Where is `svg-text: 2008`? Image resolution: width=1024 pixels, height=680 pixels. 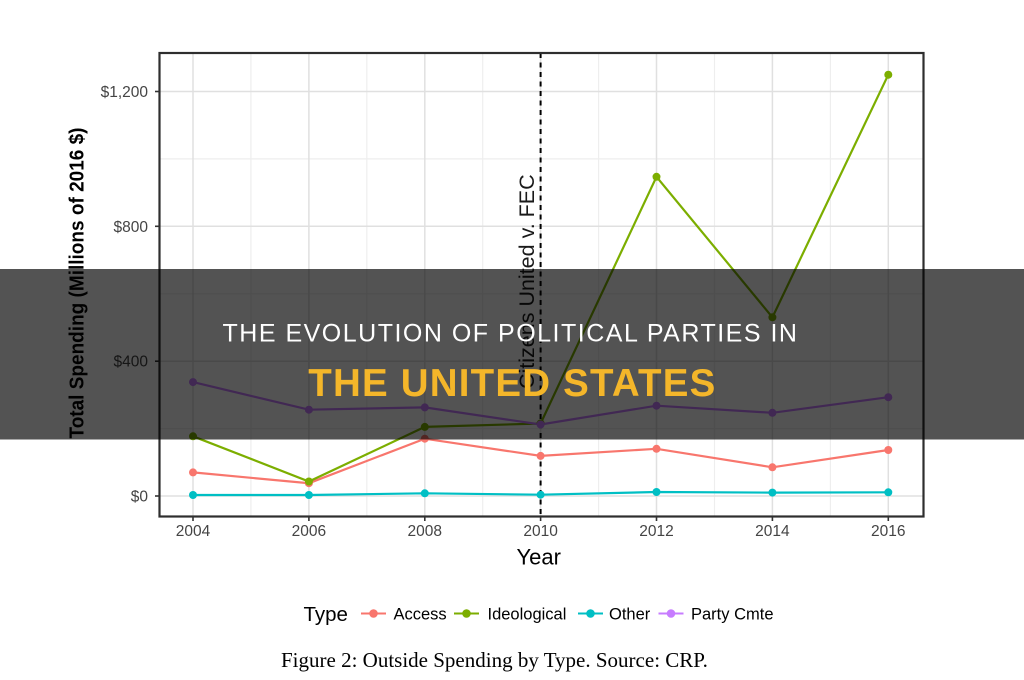 svg-text: 2008 is located at coordinates (425, 531).